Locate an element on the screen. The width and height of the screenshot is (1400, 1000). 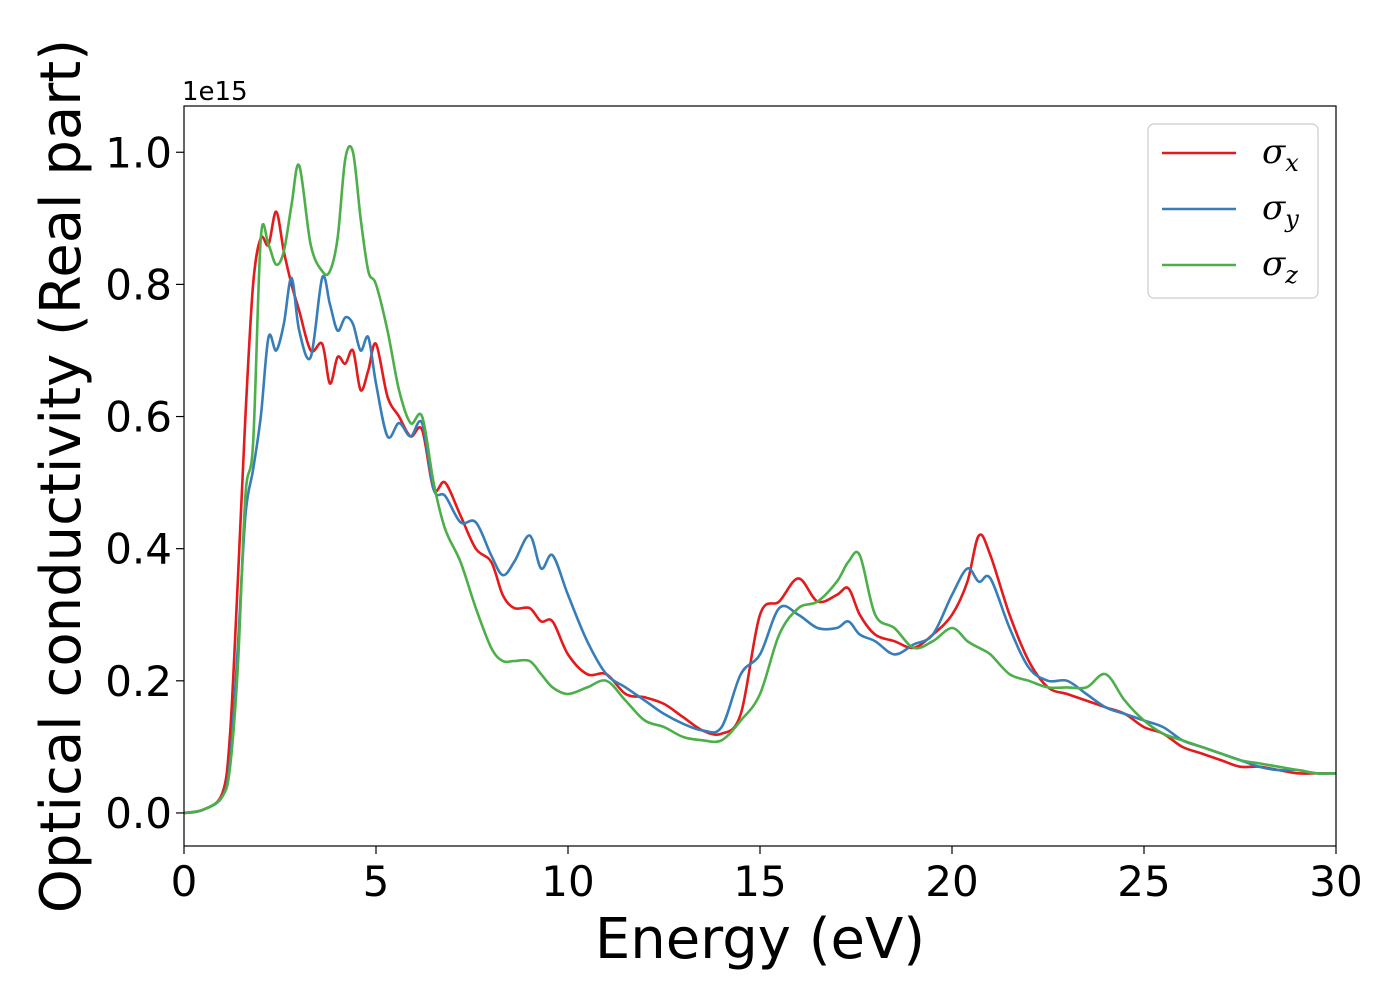
legend-frame is located at coordinates (1233, 211).